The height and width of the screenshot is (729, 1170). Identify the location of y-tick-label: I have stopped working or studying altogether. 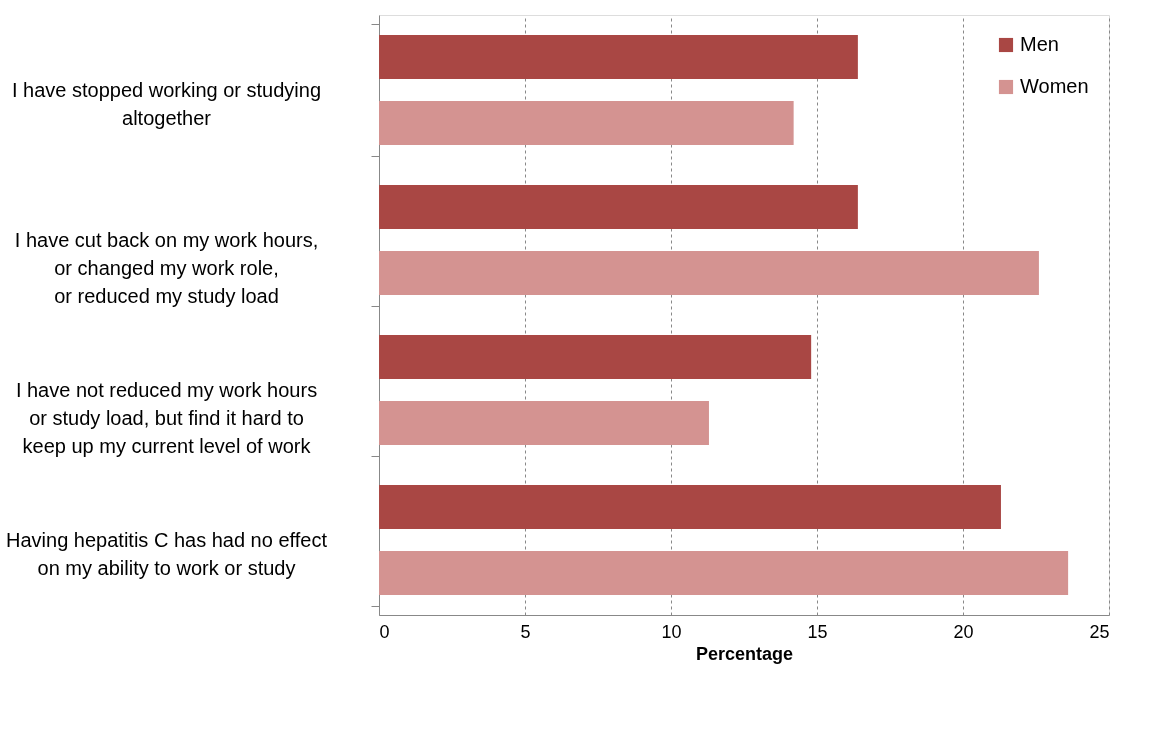
(166, 103).